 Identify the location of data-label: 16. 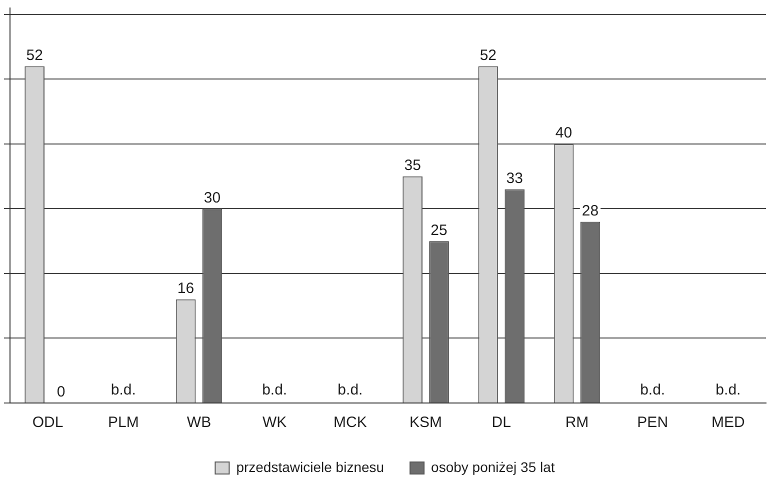
(185, 289).